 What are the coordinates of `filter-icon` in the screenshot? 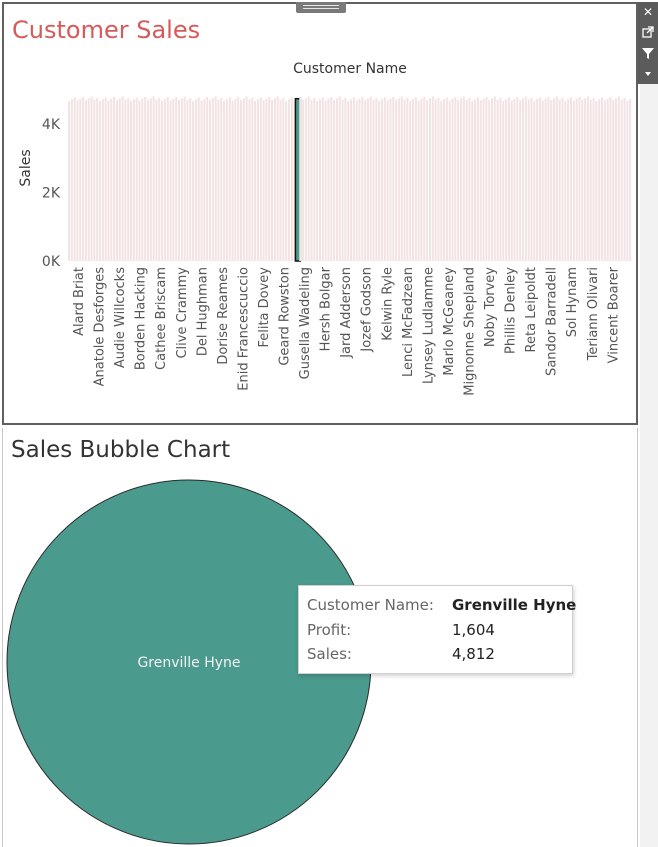 It's located at (648, 53).